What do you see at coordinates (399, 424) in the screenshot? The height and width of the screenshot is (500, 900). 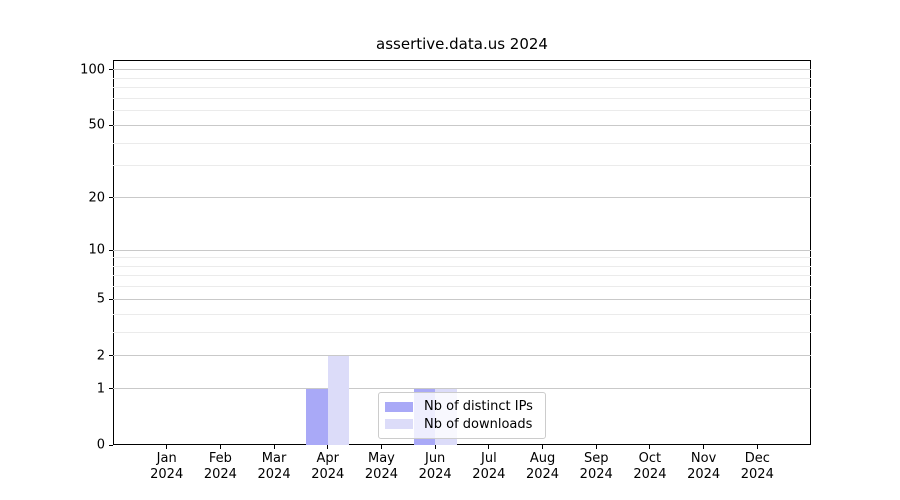 I see `downloads-swatch-icon` at bounding box center [399, 424].